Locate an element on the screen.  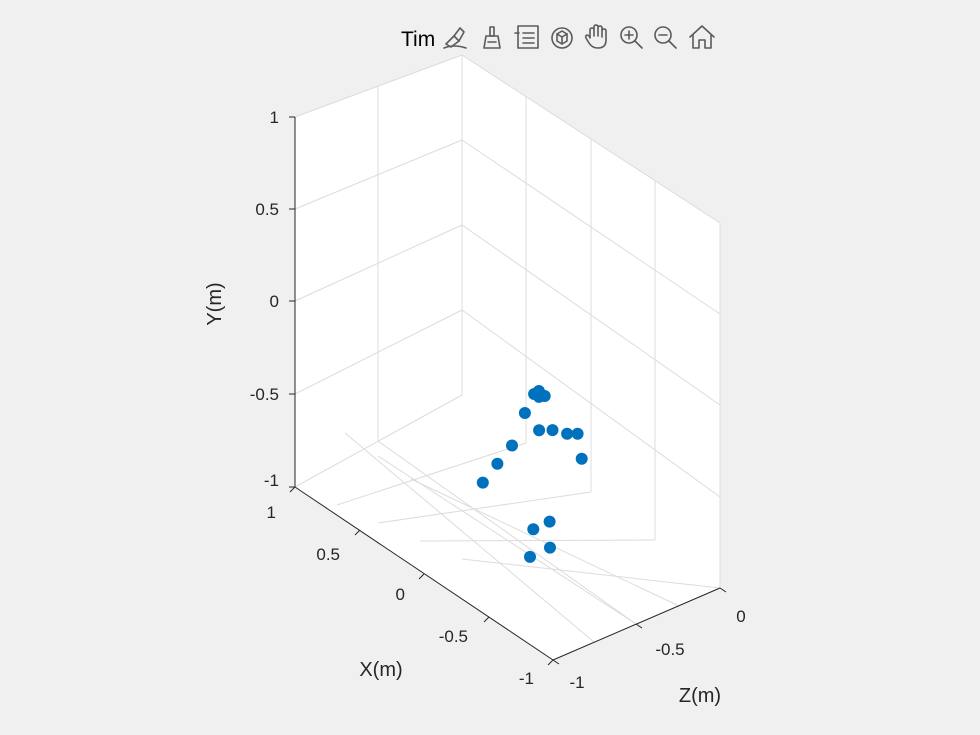
axes-toolbar is located at coordinates (579, 37).